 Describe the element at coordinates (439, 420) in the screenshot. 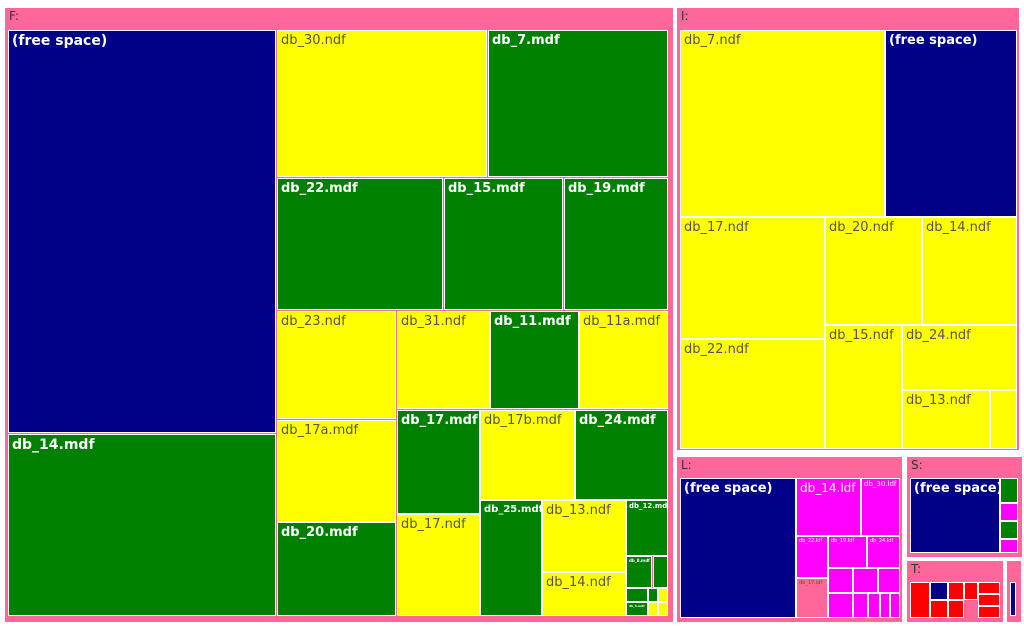

I see `tile-label: db_17.mdf` at that location.